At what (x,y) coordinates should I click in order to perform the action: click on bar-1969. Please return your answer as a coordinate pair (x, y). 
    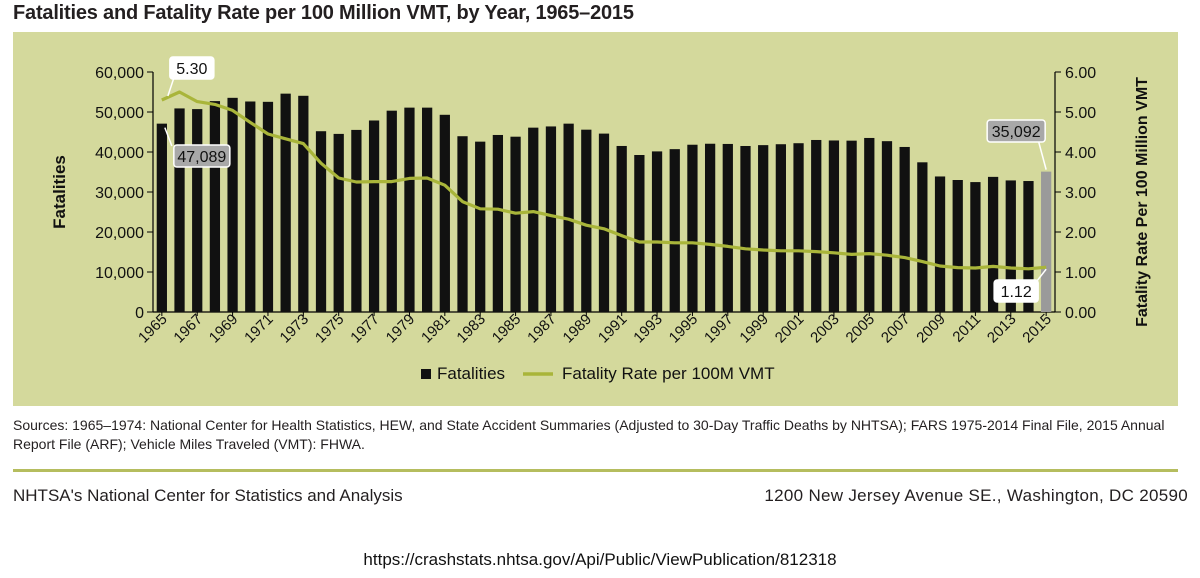
    Looking at the image, I should click on (232, 204).